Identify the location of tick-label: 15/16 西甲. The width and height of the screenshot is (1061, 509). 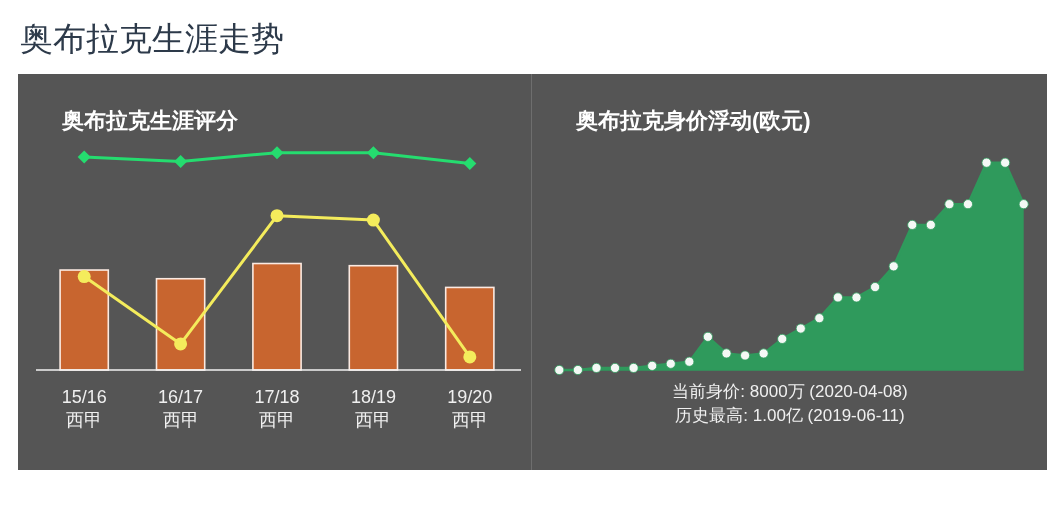
(84, 408).